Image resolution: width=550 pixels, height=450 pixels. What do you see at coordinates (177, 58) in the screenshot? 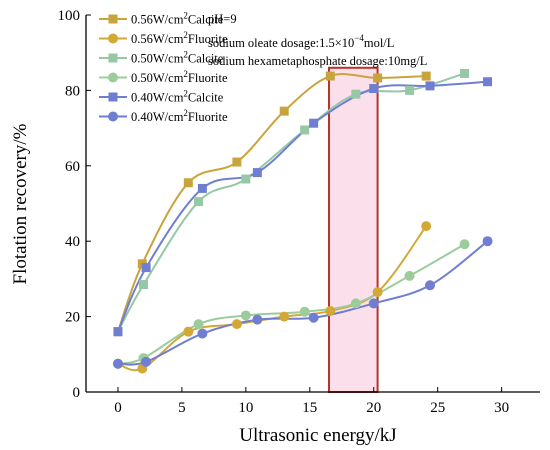
I see `legend-label: 0.50W/cm2Calcite` at bounding box center [177, 58].